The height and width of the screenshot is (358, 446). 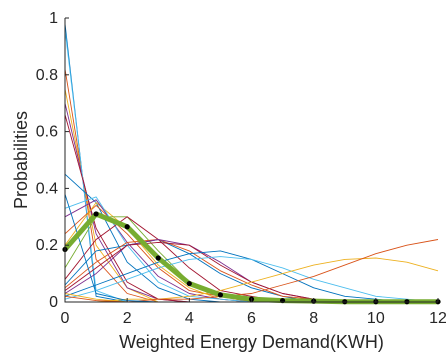 What do you see at coordinates (313, 318) in the screenshot?
I see `x-tick-label: 8` at bounding box center [313, 318].